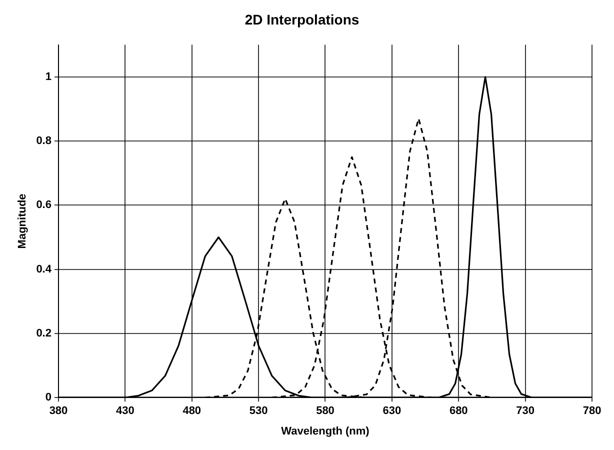 This screenshot has height=450, width=614. Describe the element at coordinates (458, 411) in the screenshot. I see `x-tick-label: 680` at that location.